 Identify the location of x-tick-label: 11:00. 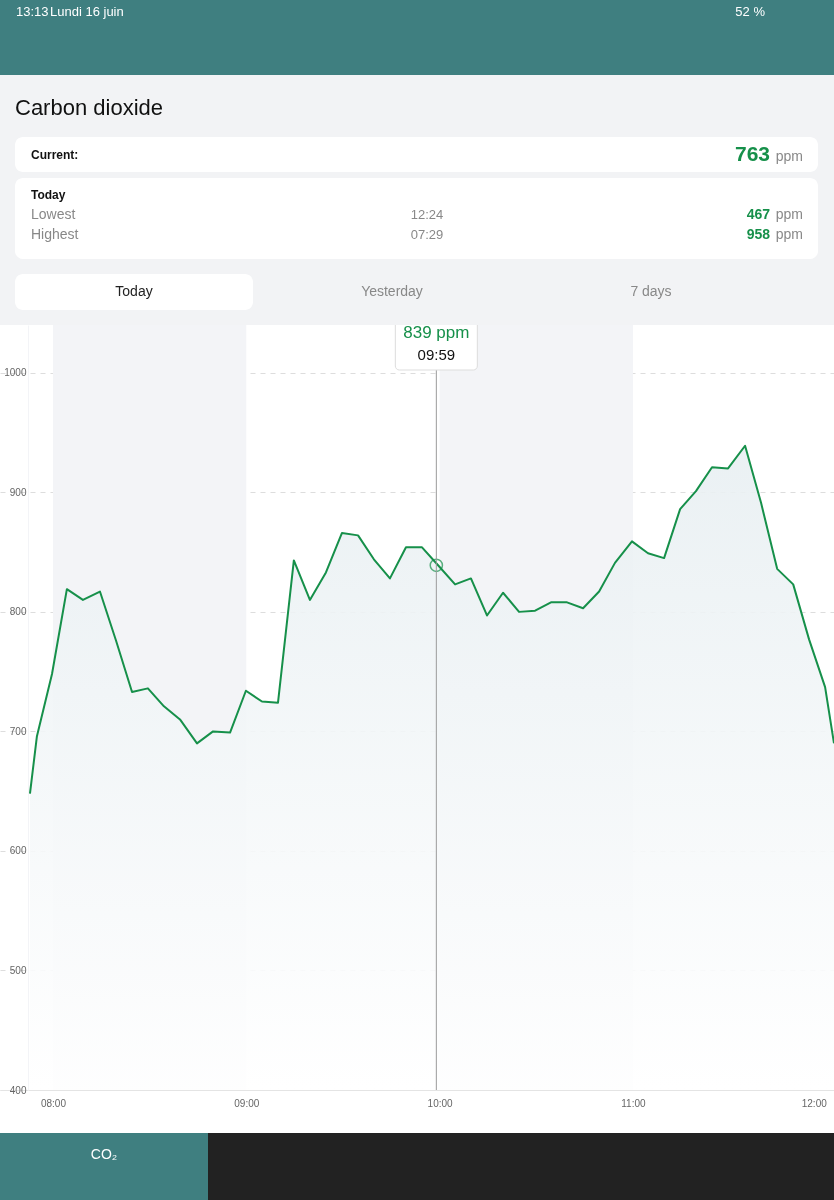
(634, 1103).